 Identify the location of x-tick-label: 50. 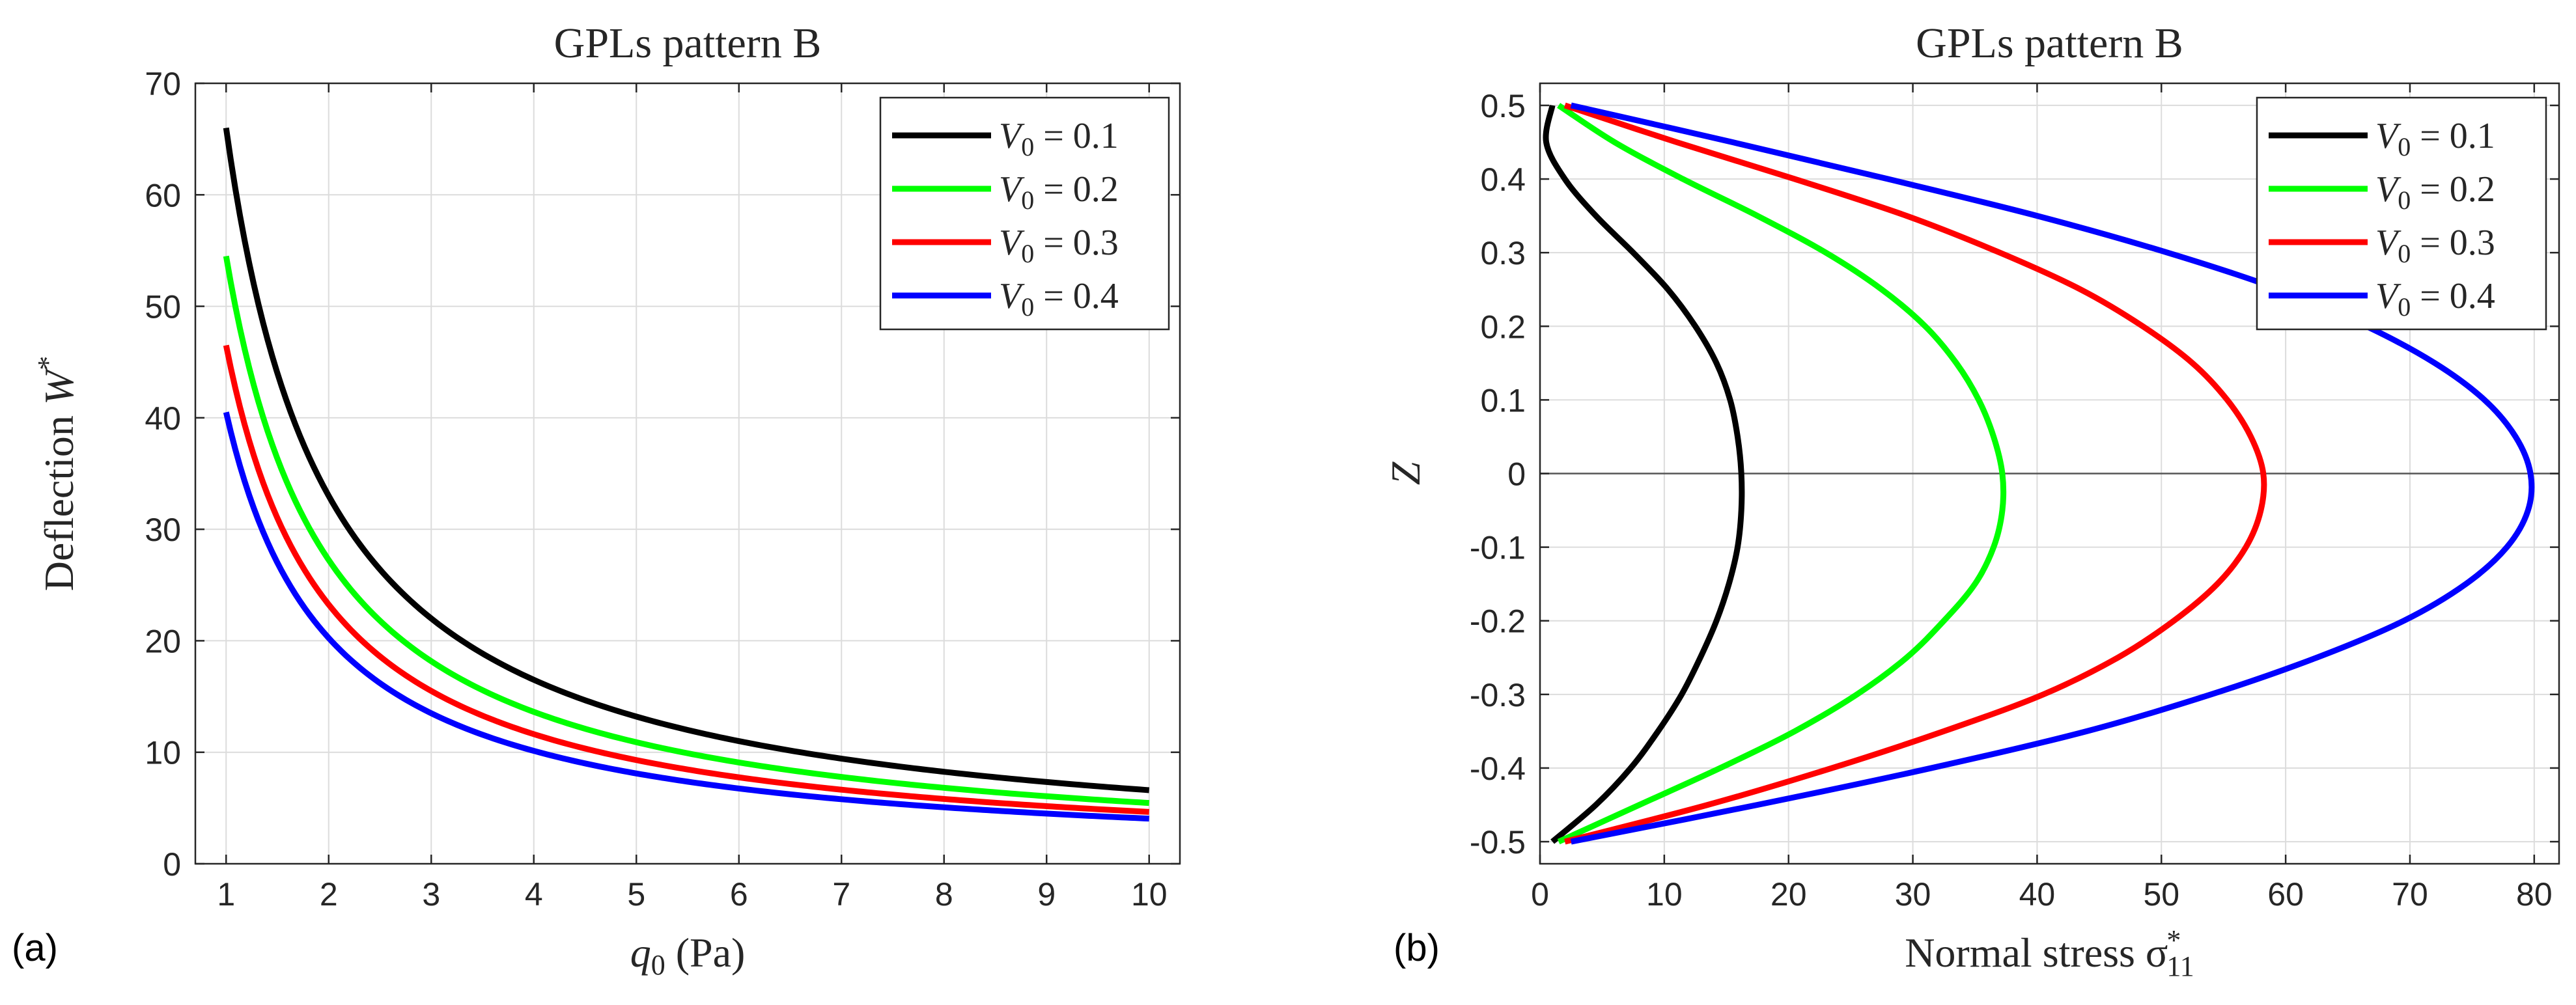
(2161, 894).